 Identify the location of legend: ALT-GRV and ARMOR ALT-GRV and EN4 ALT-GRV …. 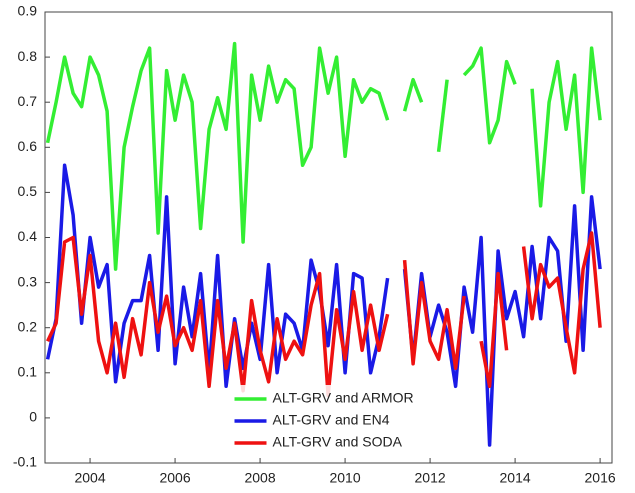
(328, 421).